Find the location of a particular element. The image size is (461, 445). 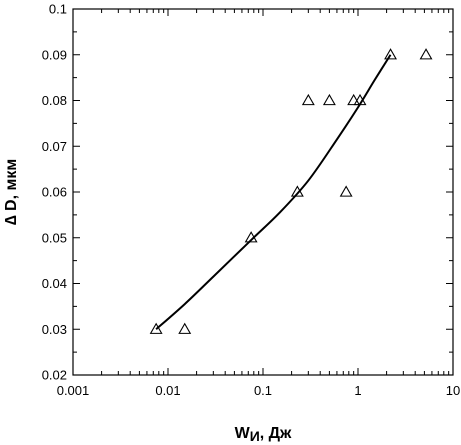

y-tick-label: 0.04 is located at coordinates (54, 283).